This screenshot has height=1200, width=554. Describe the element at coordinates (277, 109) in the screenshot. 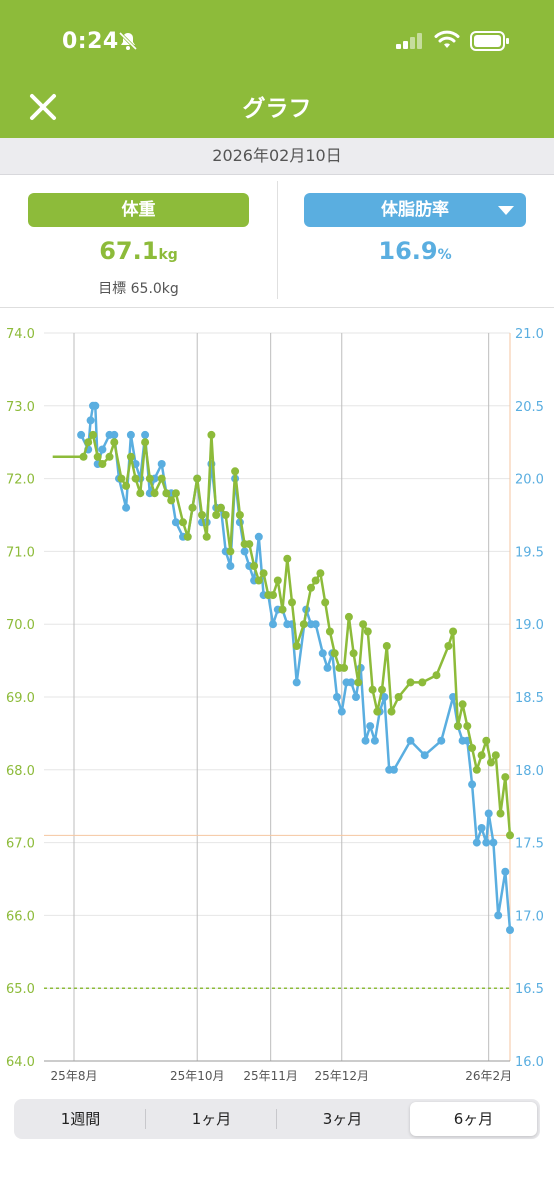

I see `page-title: グラフ` at that location.